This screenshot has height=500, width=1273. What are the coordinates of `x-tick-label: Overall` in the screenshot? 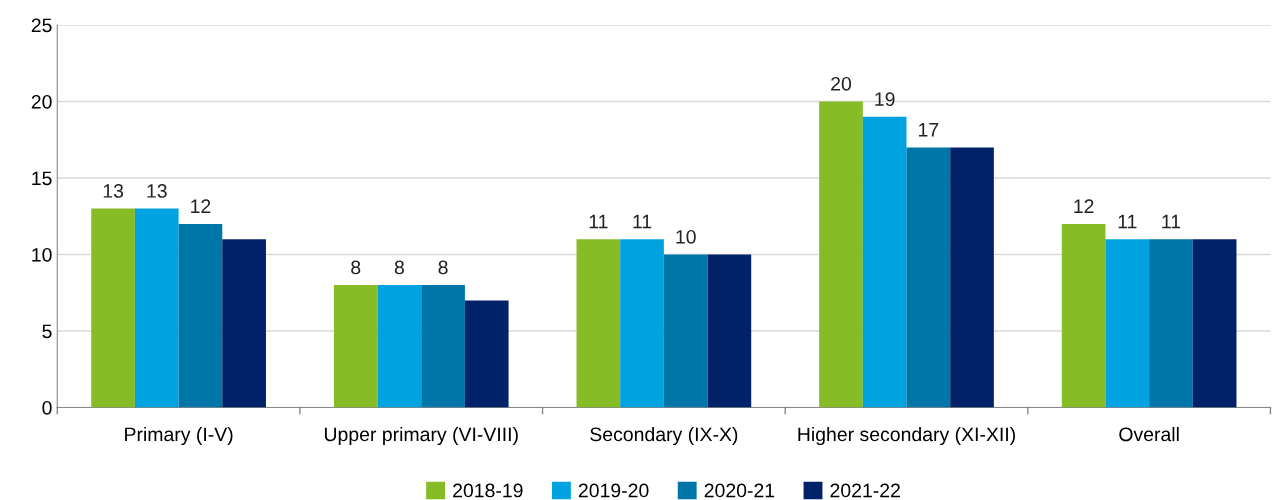 It's located at (1149, 434).